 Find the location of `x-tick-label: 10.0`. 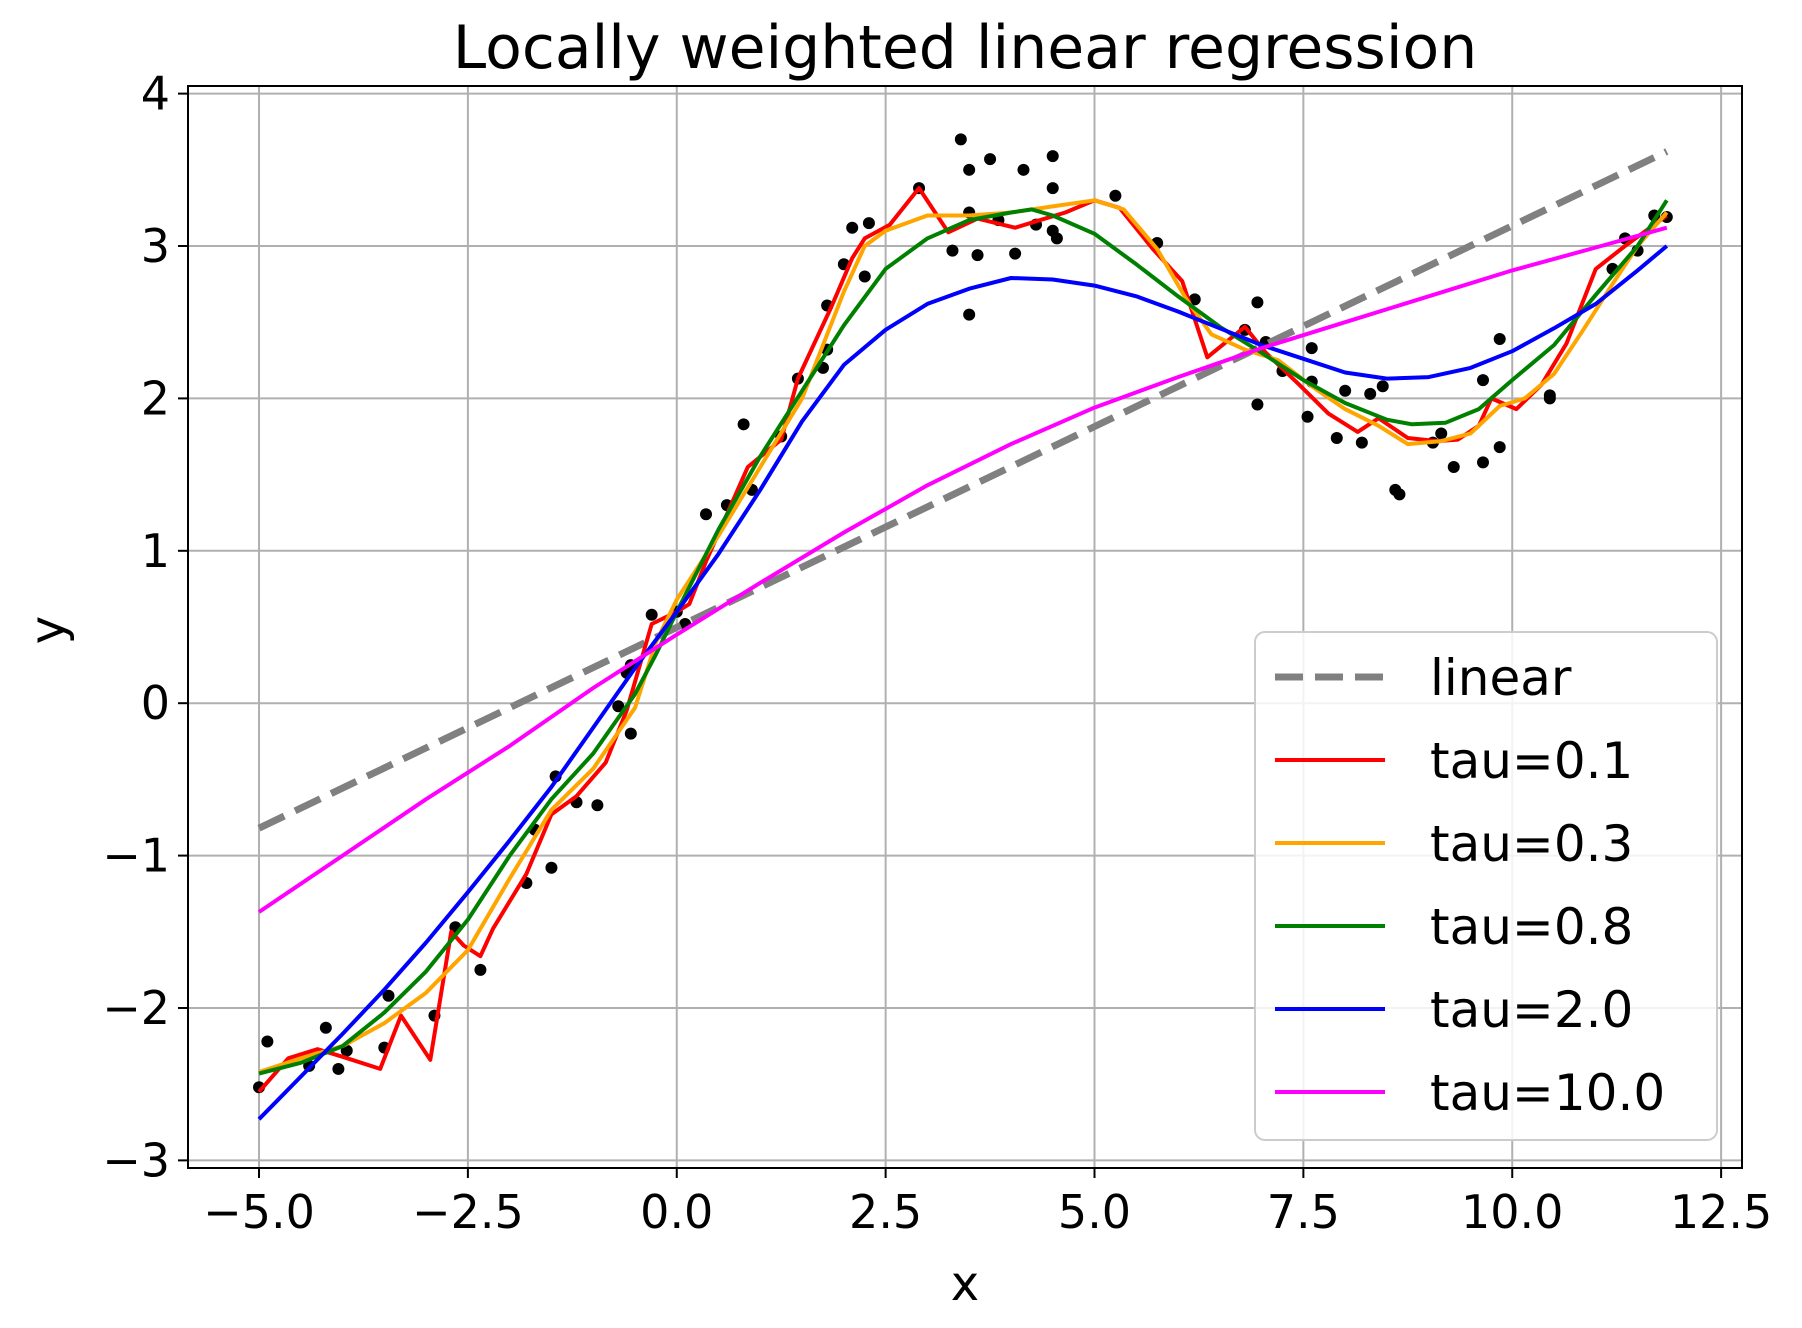

x-tick-label: 10.0 is located at coordinates (1512, 1212).